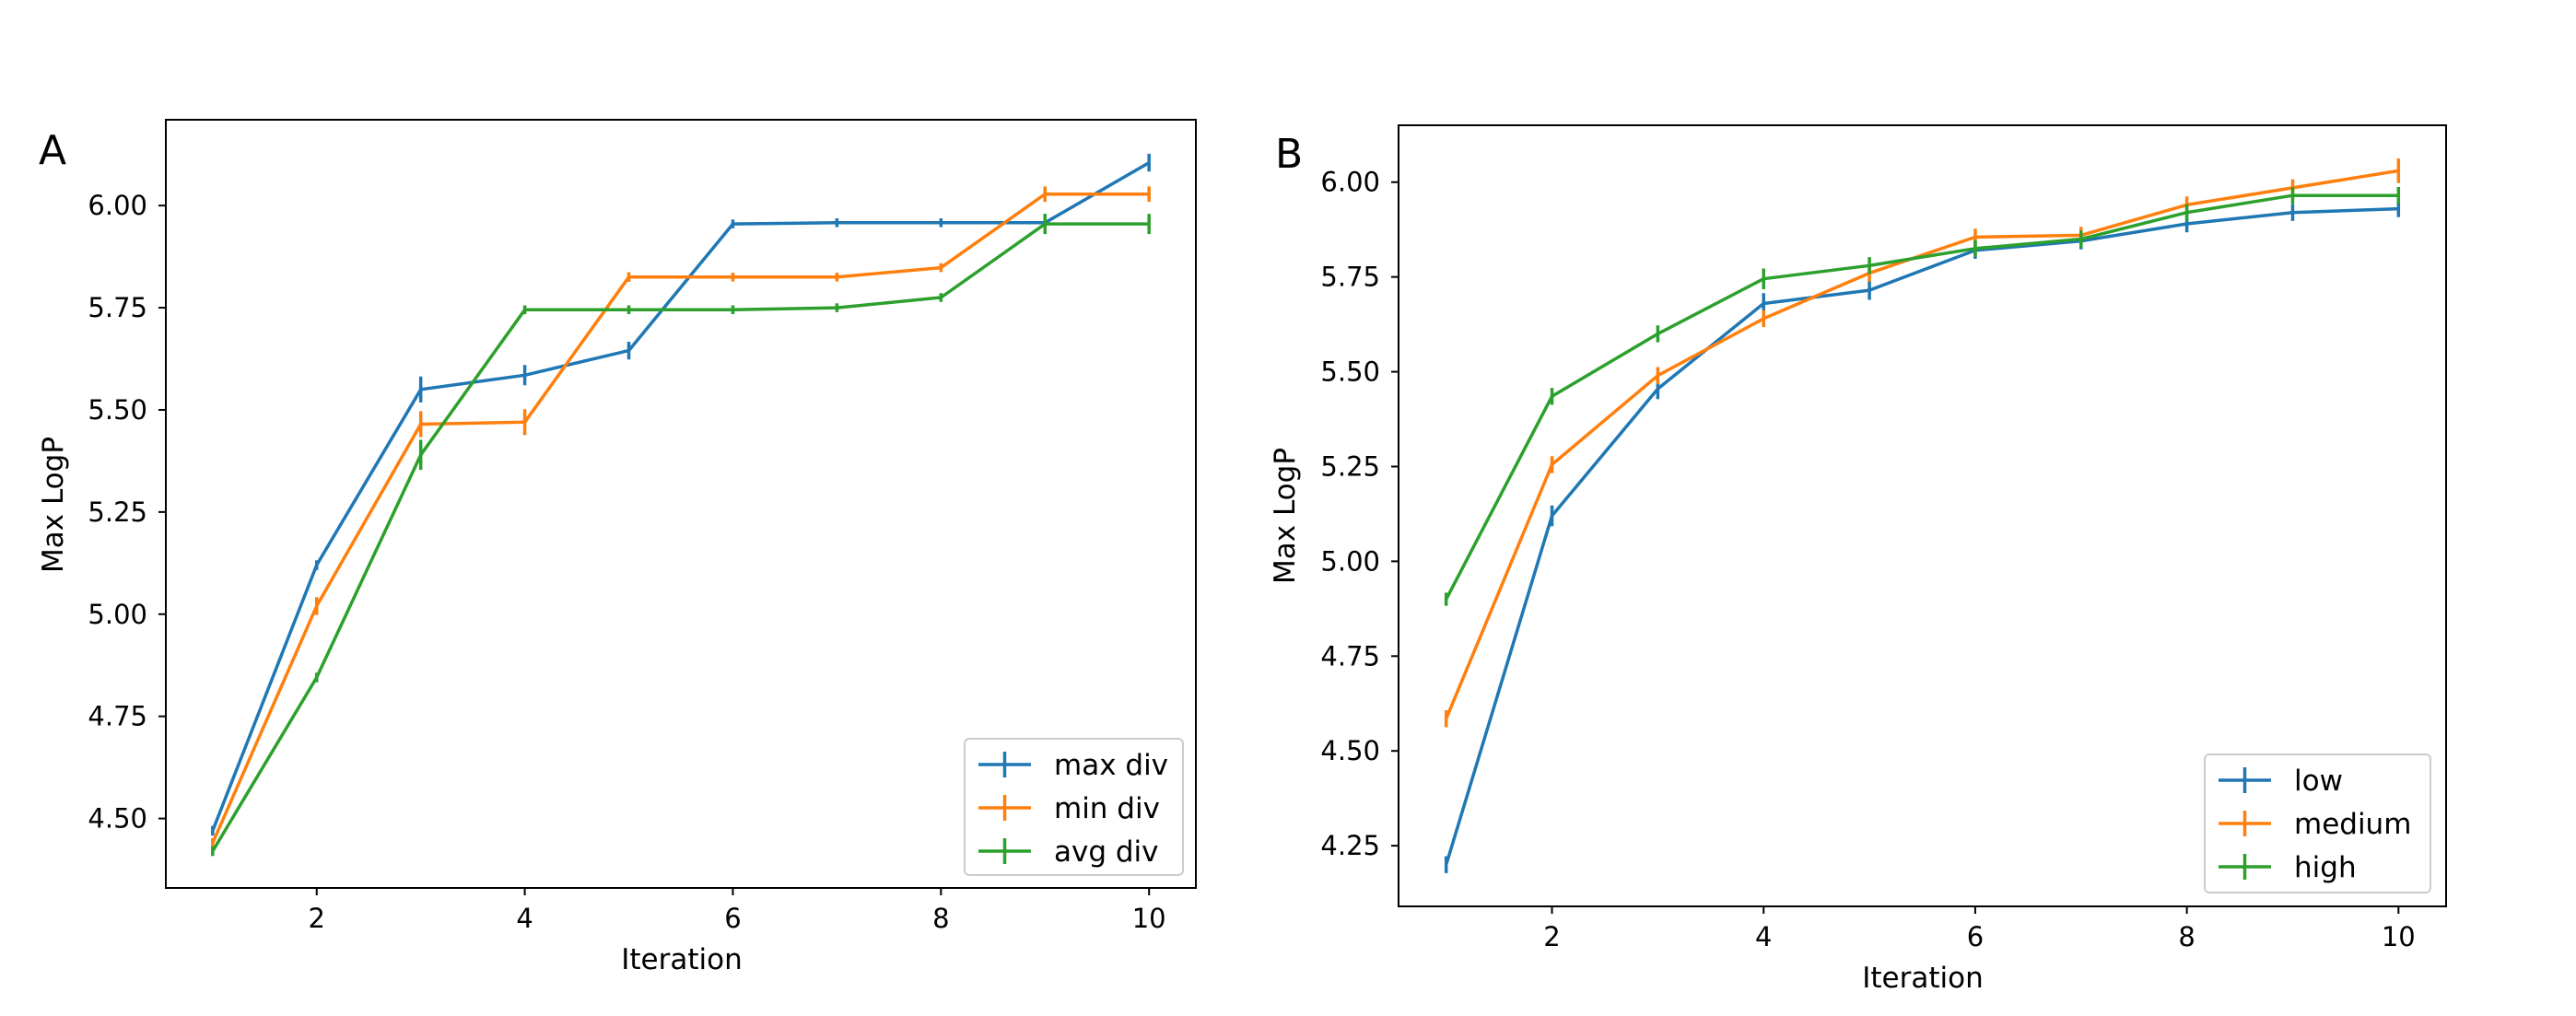 The height and width of the screenshot is (1016, 2576). I want to click on panel-a-y-tick-label-3: 5.25, so click(117, 512).